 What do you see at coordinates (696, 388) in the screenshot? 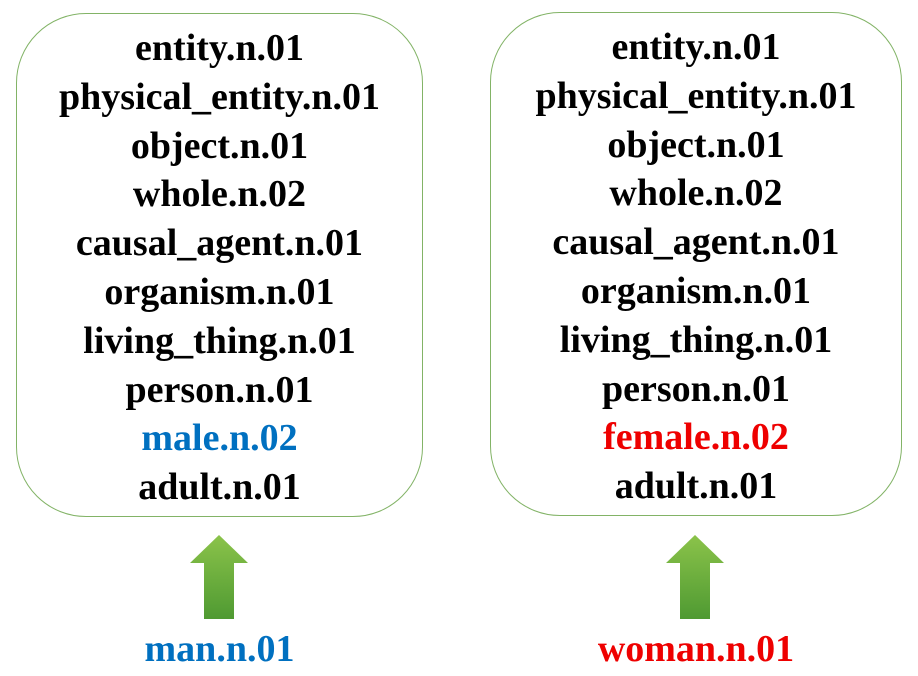
I see `right-hypernym-item: person.n.01` at bounding box center [696, 388].